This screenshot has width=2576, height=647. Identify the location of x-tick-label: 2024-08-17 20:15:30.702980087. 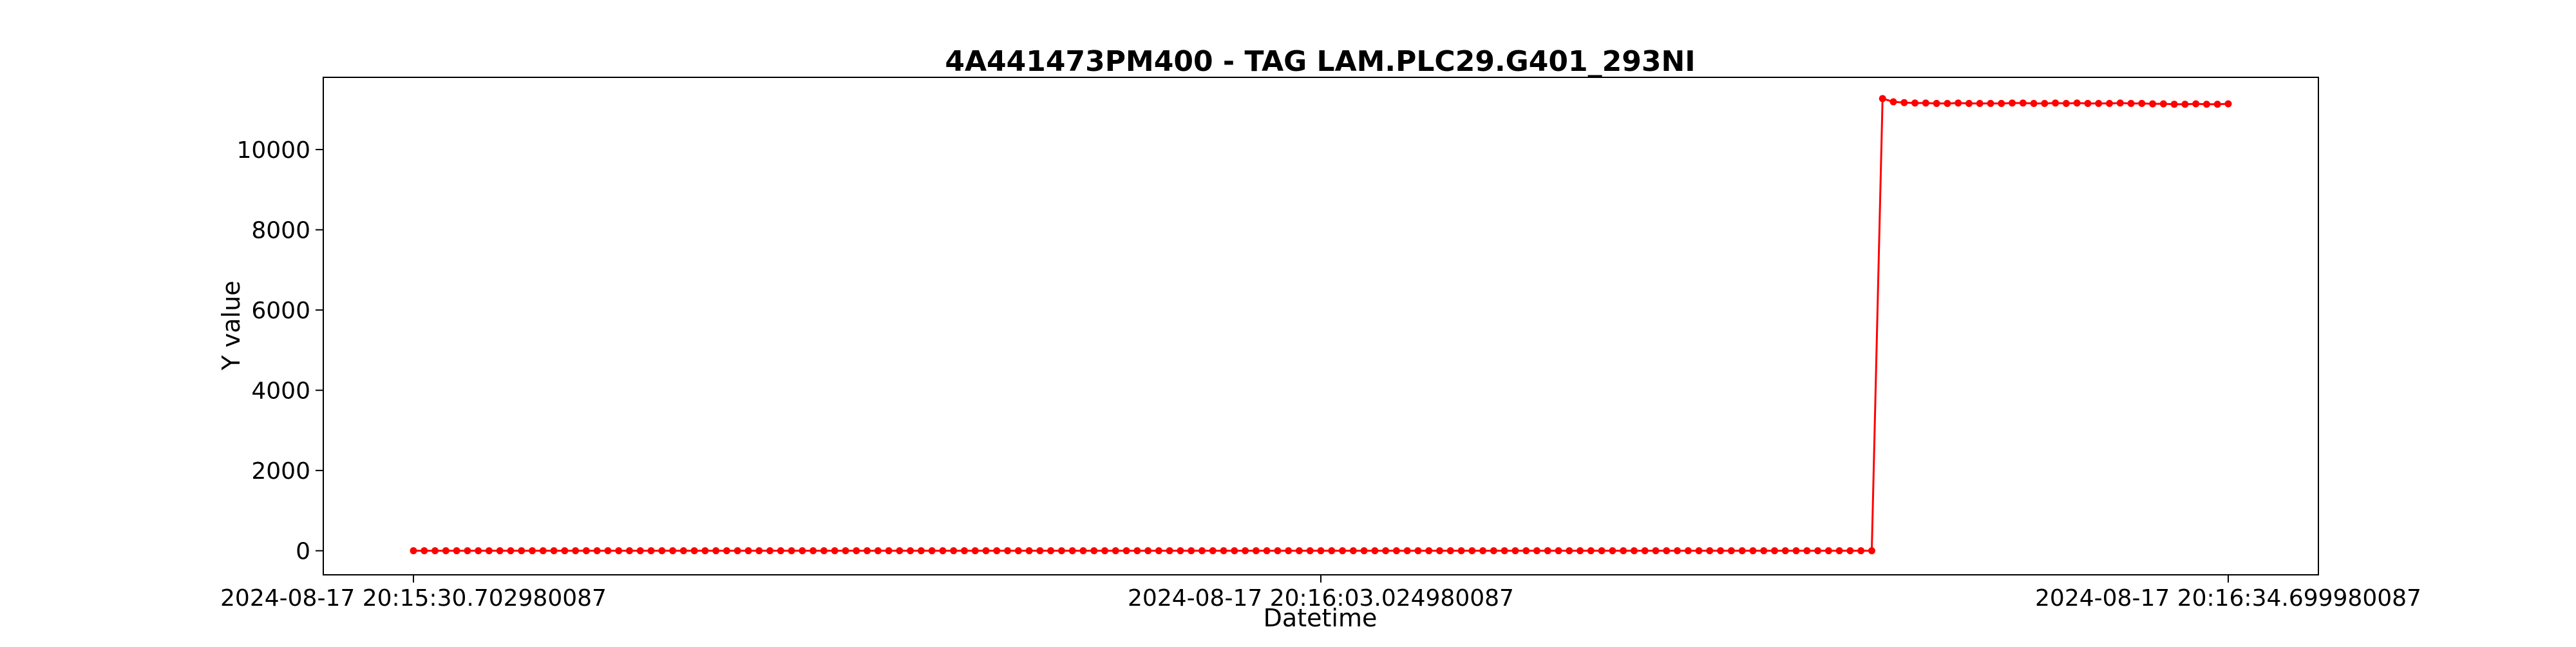
(414, 598).